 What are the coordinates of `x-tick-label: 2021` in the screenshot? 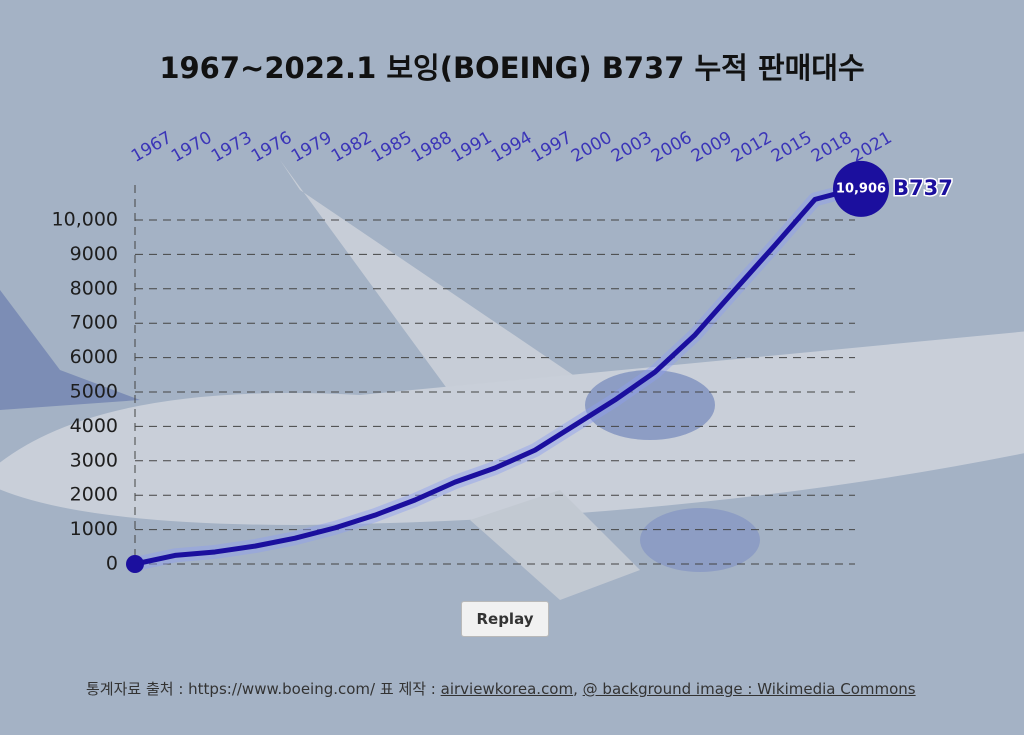 It's located at (871, 147).